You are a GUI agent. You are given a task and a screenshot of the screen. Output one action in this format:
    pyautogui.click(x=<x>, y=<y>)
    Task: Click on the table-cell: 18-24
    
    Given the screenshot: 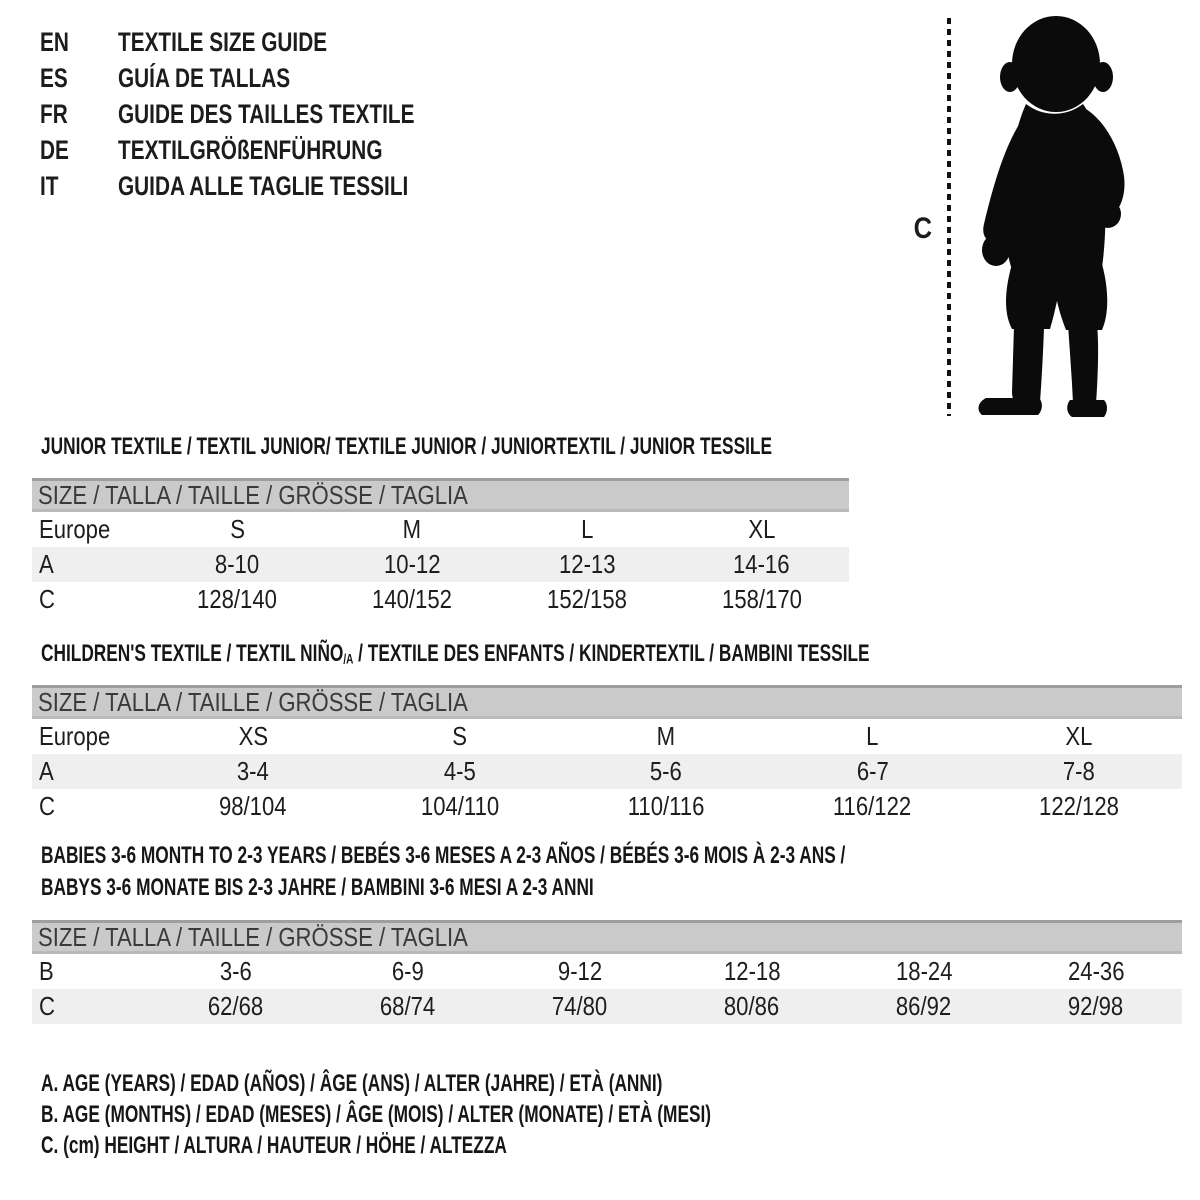 What is the action you would take?
    pyautogui.click(x=924, y=971)
    